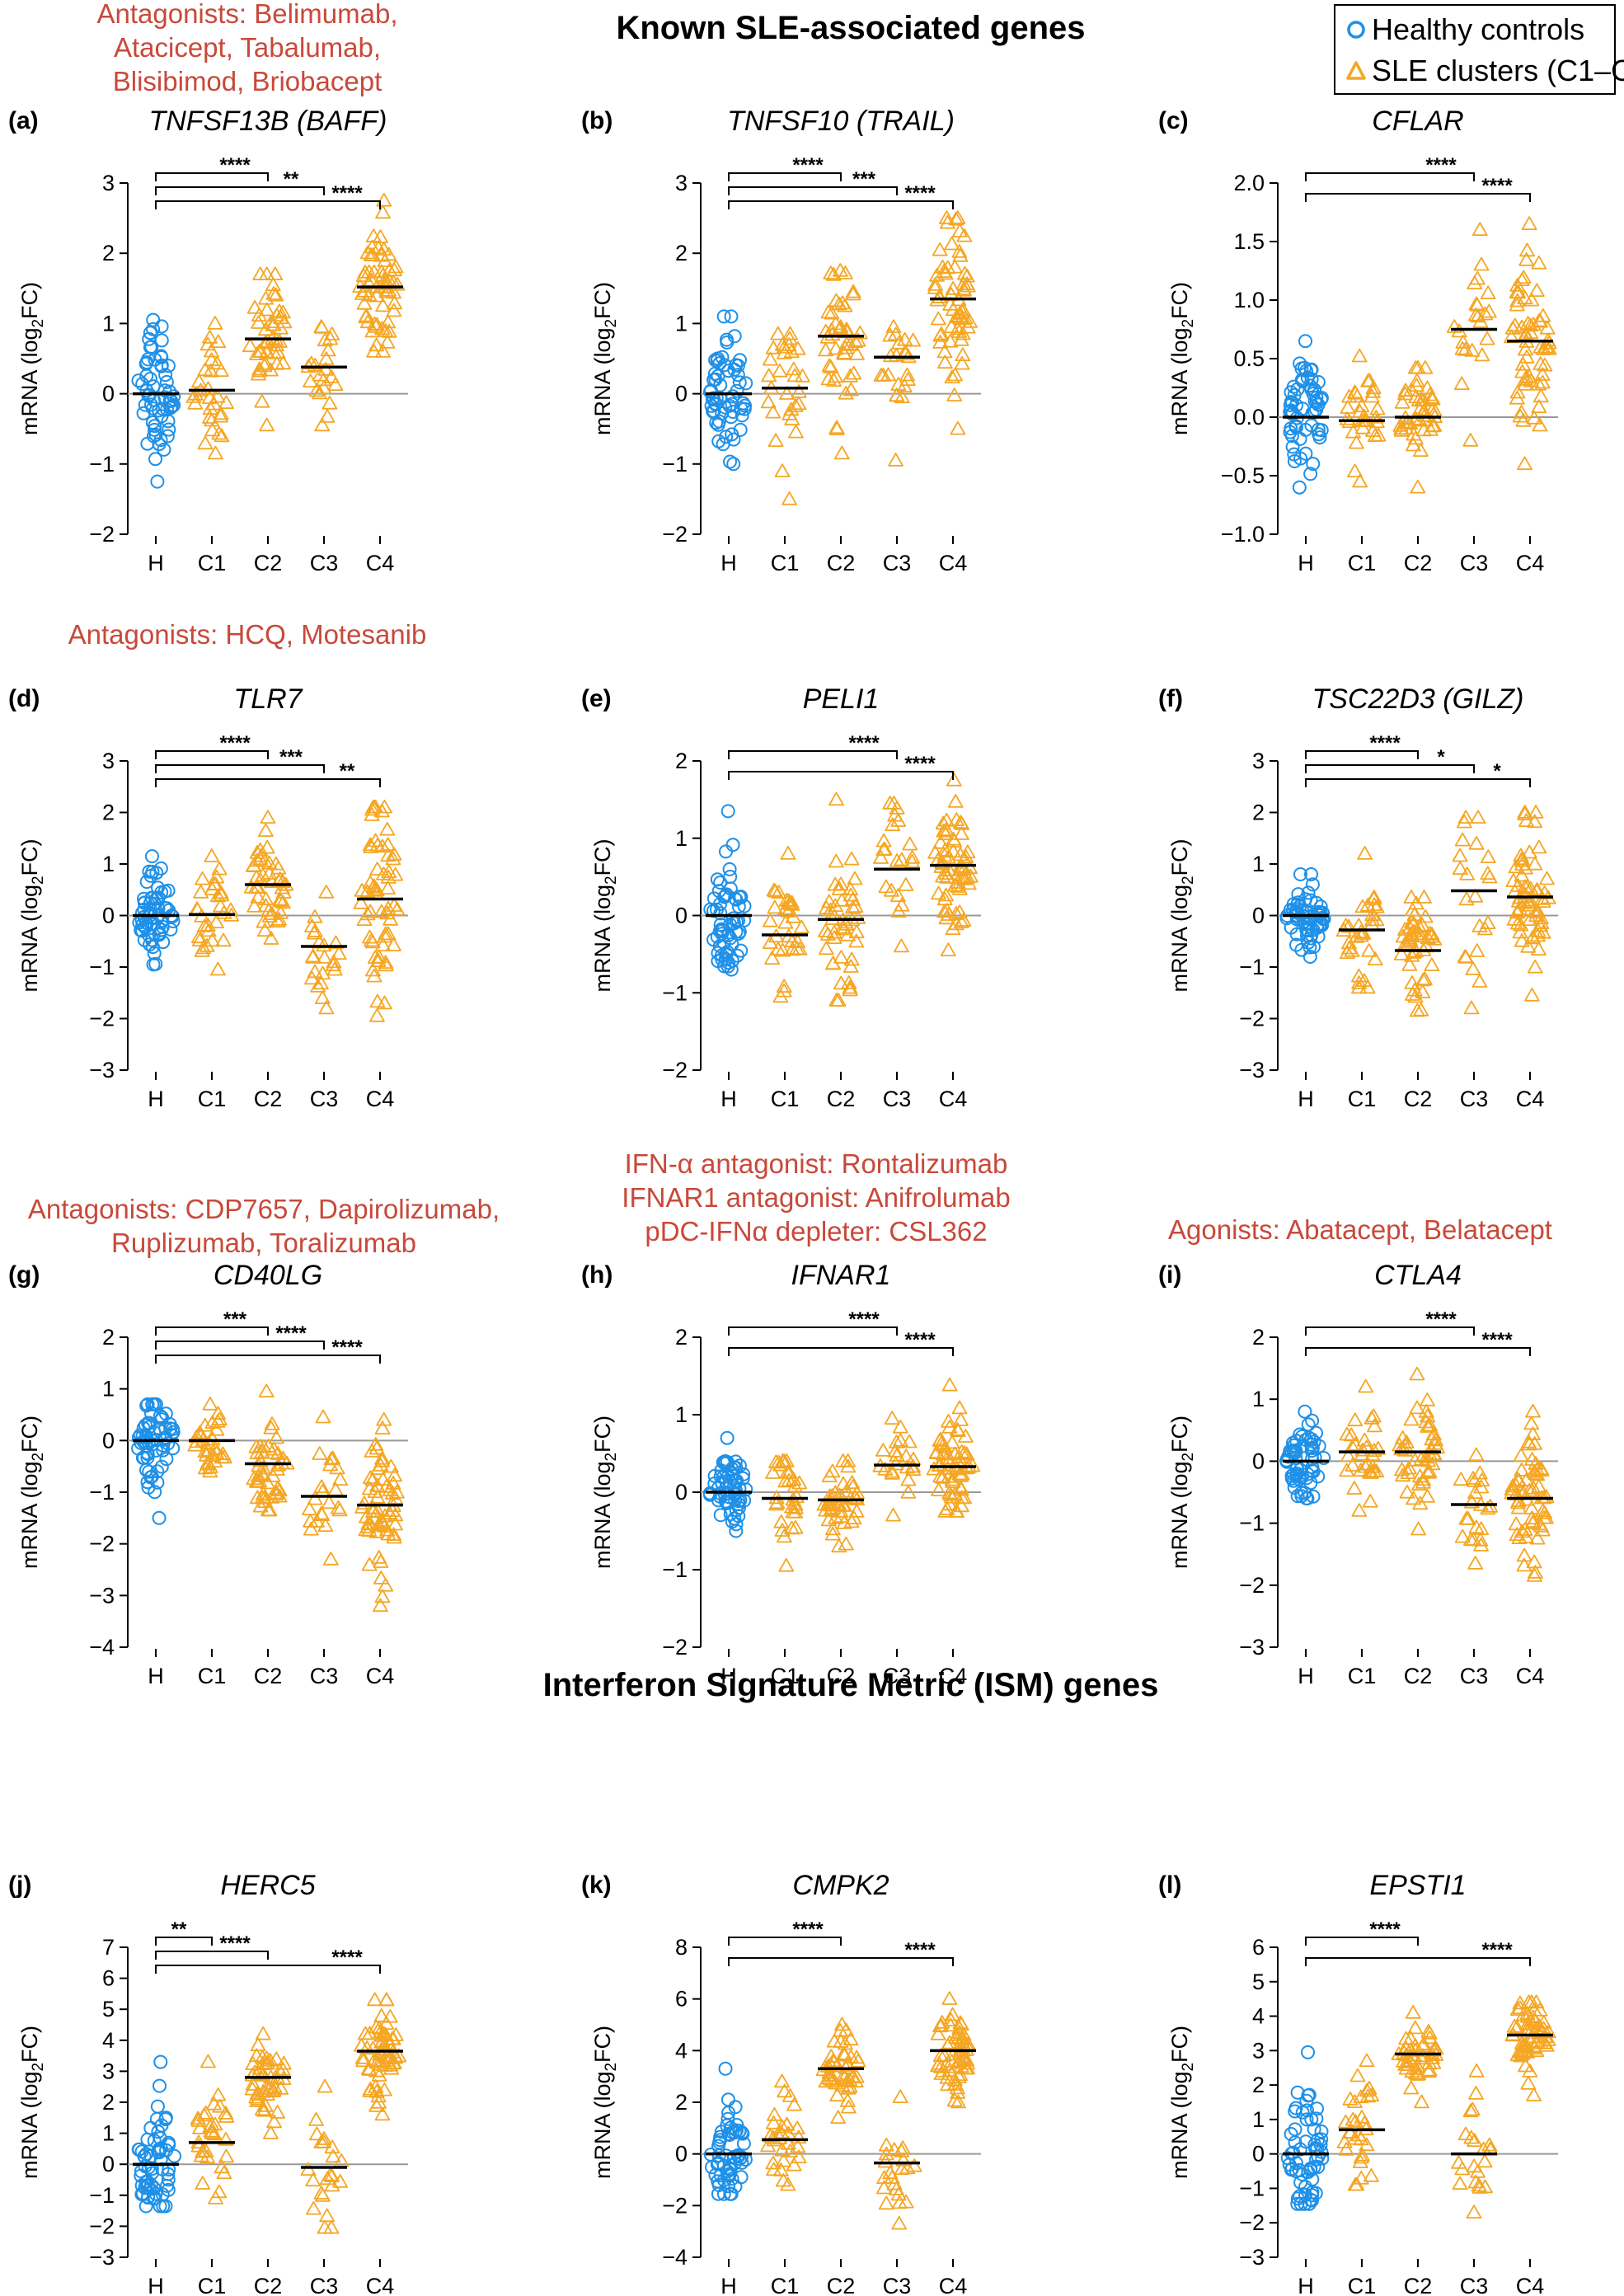 Image resolution: width=1624 pixels, height=2296 pixels. What do you see at coordinates (1418, 122) in the screenshot?
I see `chart-title: CFLAR` at bounding box center [1418, 122].